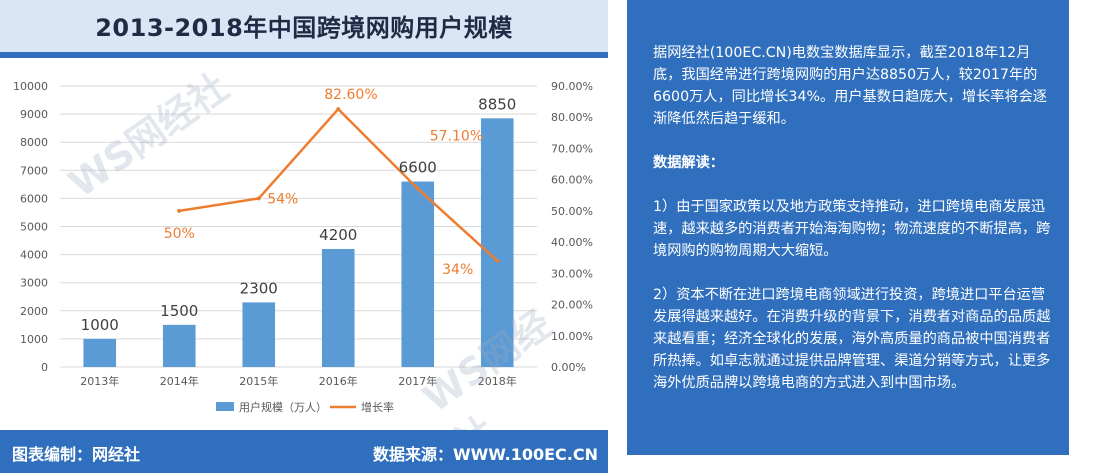 Image resolution: width=1094 pixels, height=473 pixels. What do you see at coordinates (572, 336) in the screenshot?
I see `right-tick-label: 10.00%` at bounding box center [572, 336].